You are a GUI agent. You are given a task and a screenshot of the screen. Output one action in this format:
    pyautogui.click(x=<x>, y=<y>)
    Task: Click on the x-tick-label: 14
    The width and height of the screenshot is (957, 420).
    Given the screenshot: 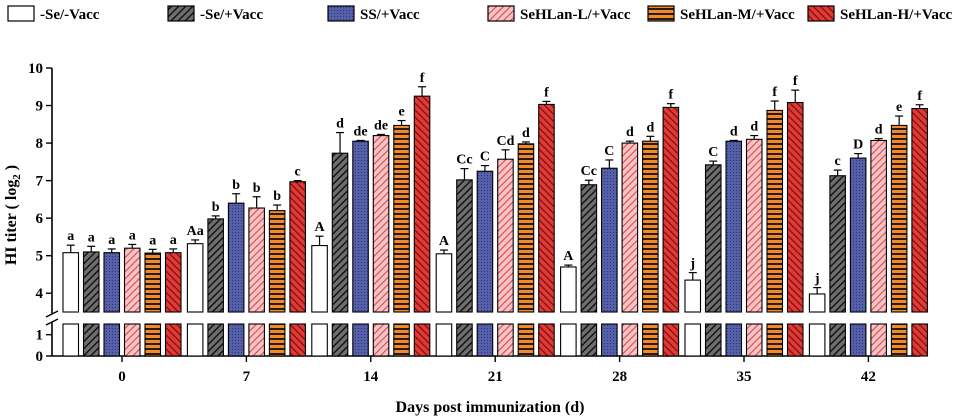 What is the action you would take?
    pyautogui.click(x=371, y=377)
    